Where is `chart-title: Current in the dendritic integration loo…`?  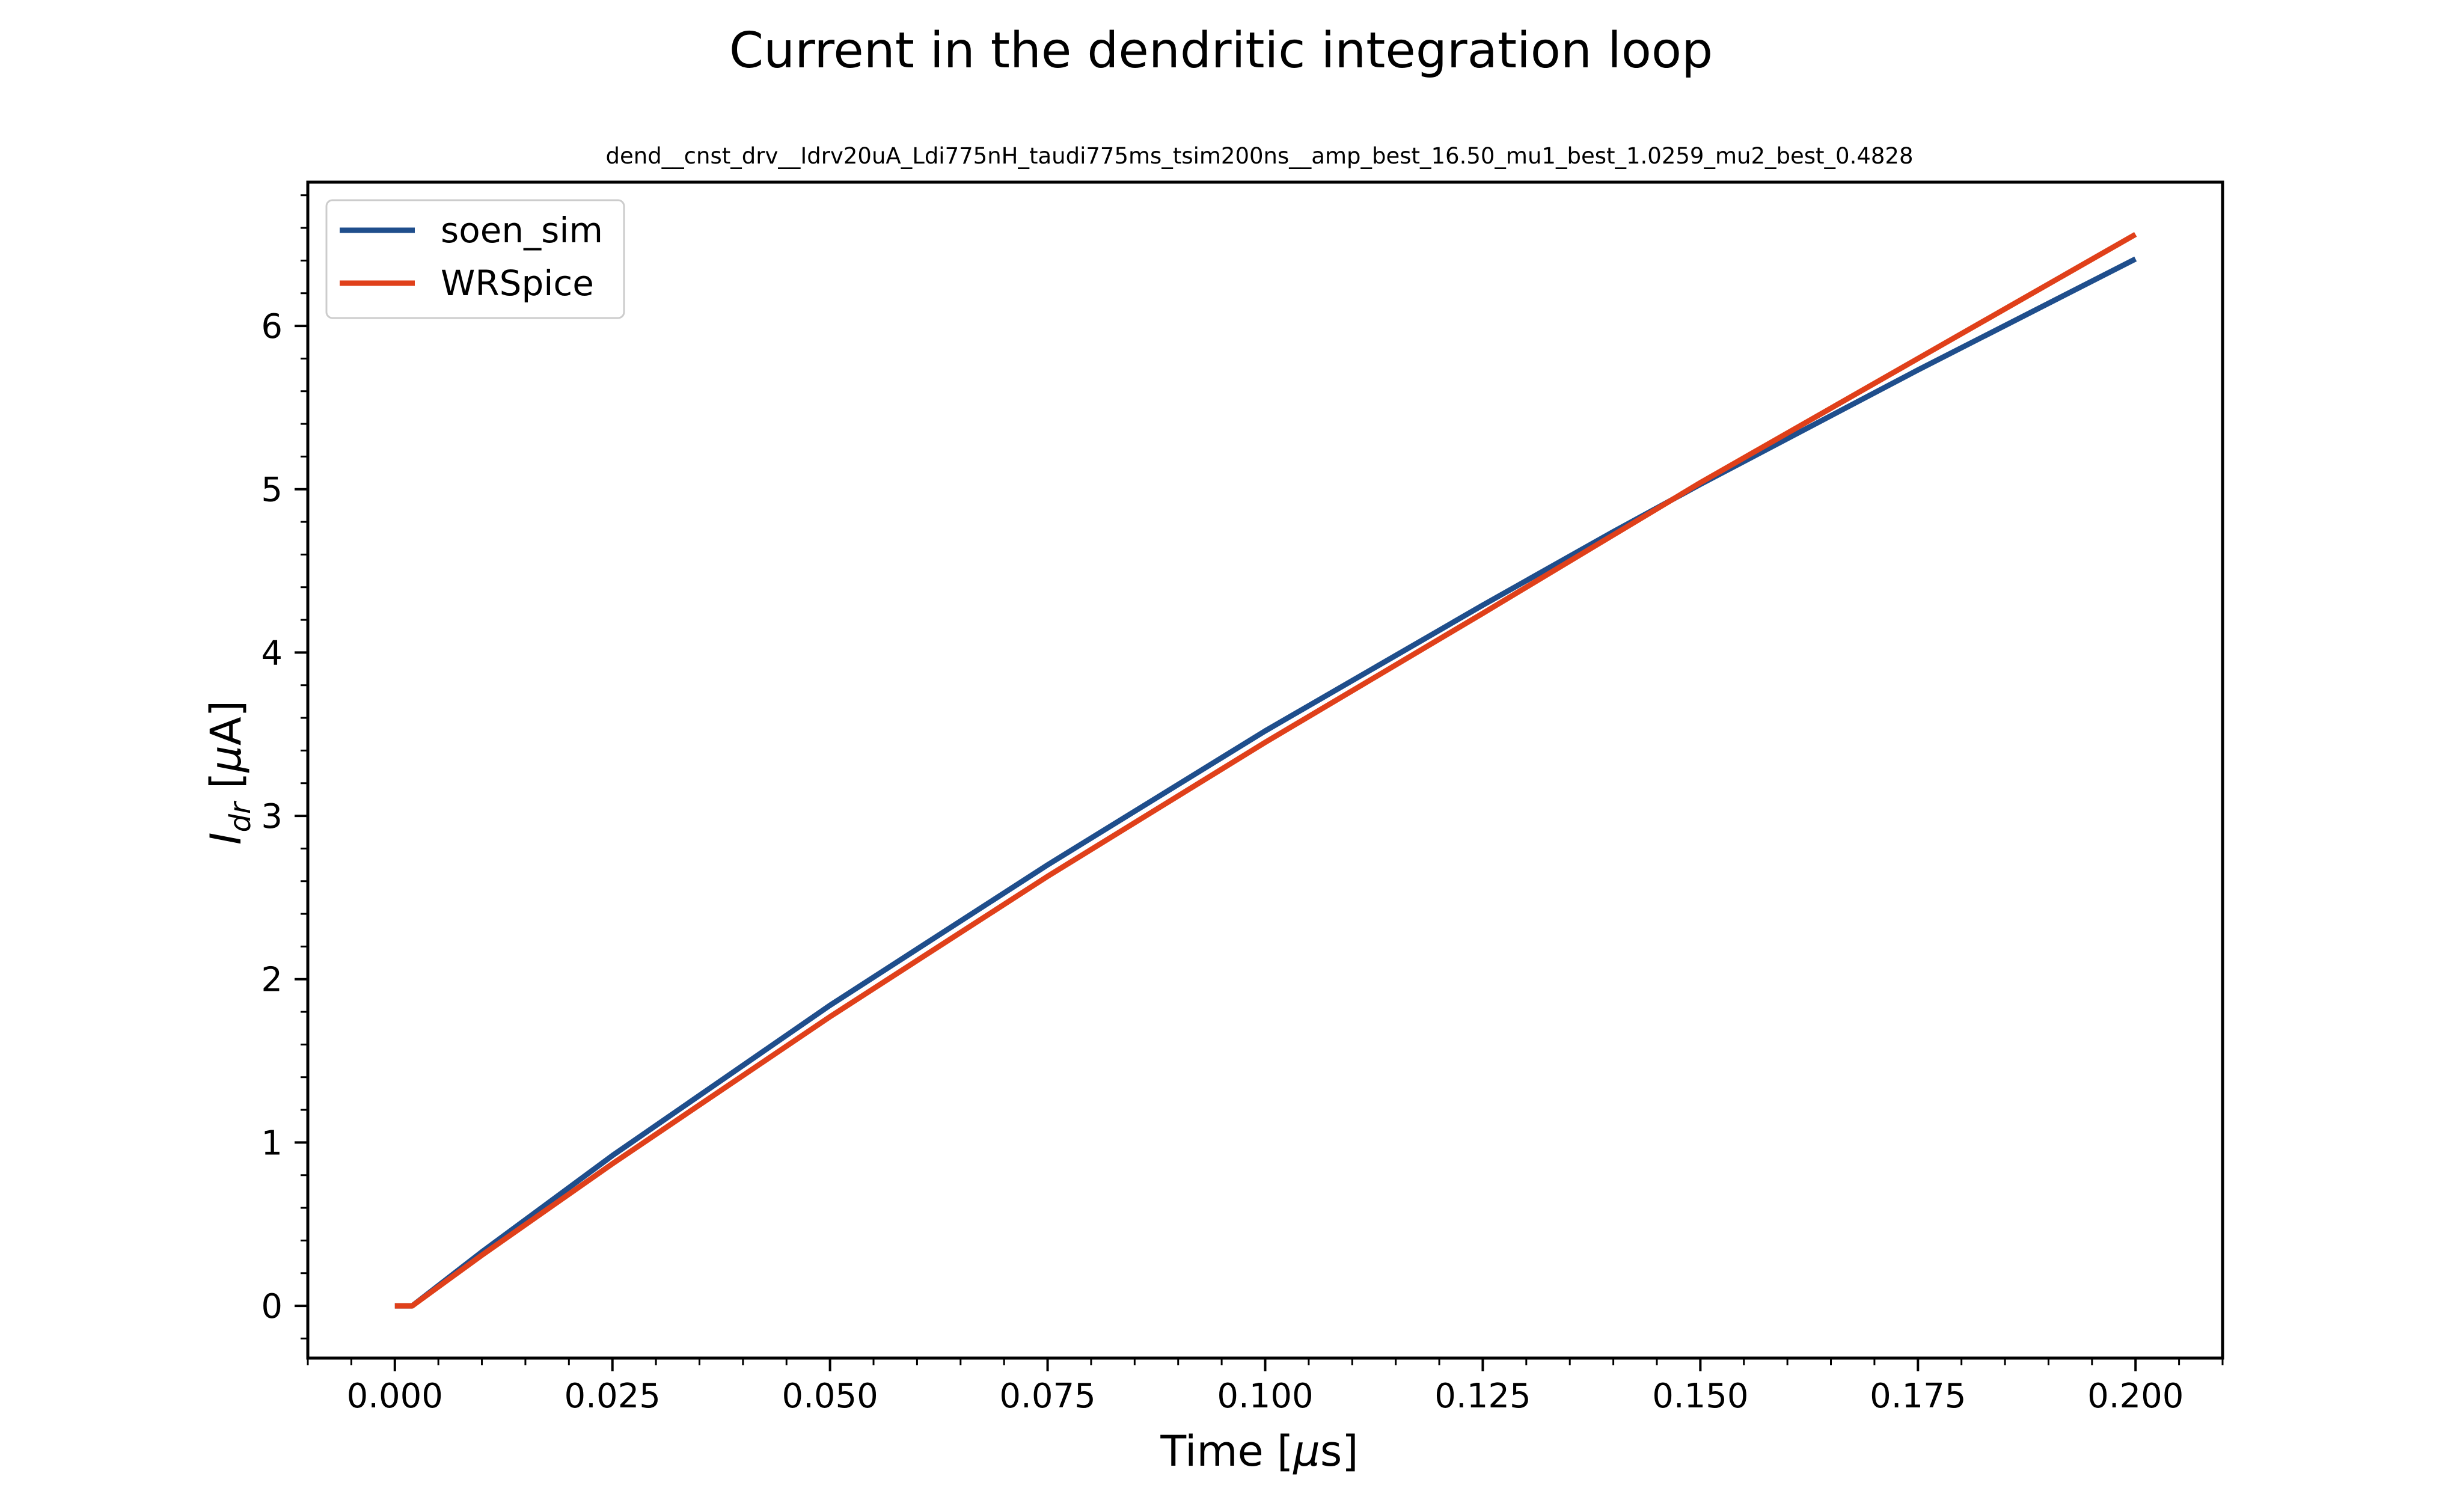
chart-title: Current in the dendritic integration loo… is located at coordinates (1221, 50).